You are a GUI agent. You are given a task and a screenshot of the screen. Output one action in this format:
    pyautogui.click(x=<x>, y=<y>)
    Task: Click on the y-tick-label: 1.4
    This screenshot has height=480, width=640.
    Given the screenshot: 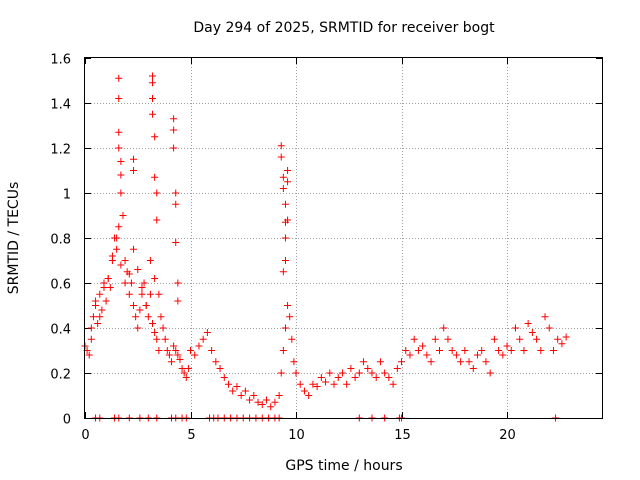 What is the action you would take?
    pyautogui.click(x=60, y=105)
    